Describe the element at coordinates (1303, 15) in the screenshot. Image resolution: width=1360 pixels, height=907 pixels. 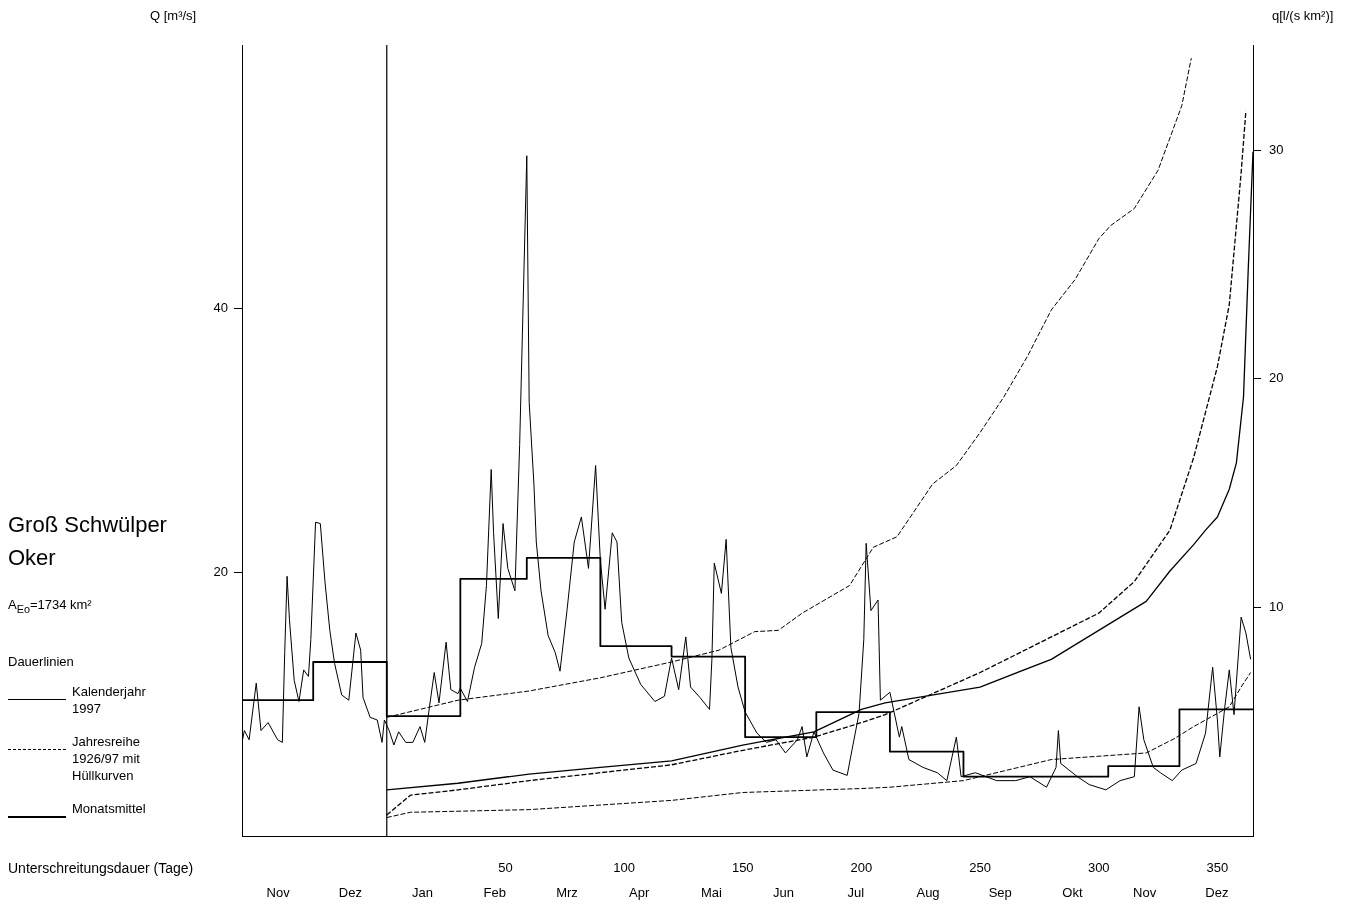
I see `y2-axis-title: q[l/(s km²)]` at that location.